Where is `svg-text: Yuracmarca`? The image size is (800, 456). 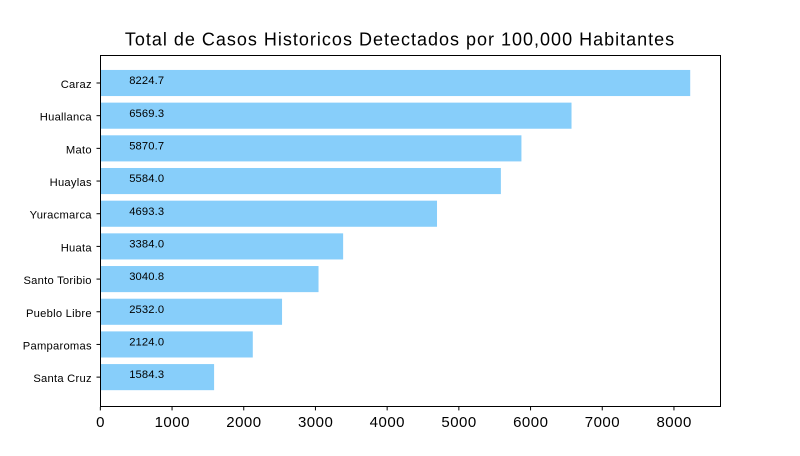 svg-text: Yuracmarca is located at coordinates (61, 216).